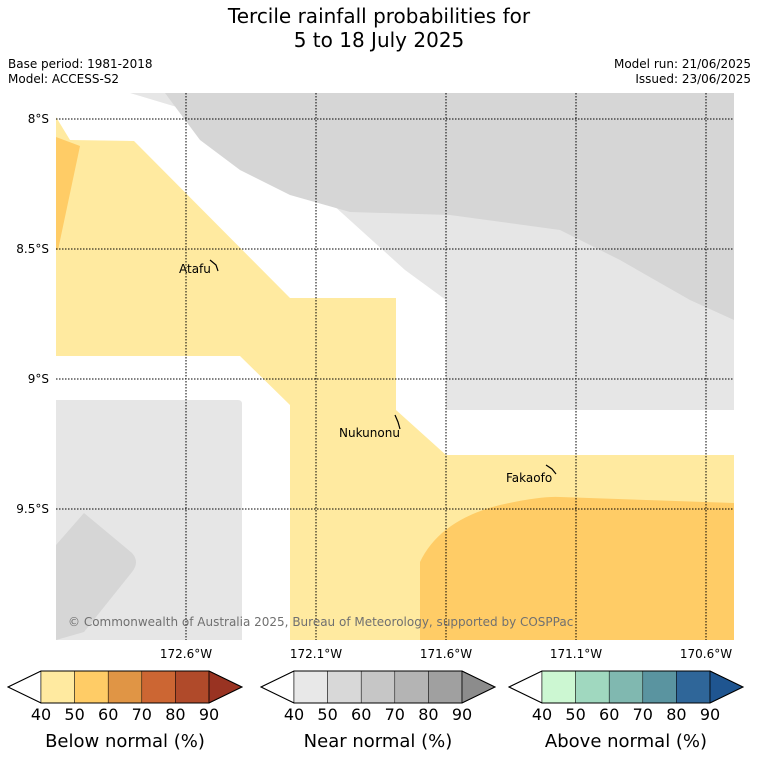  I want to click on island-fakaofo-coast, so click(551, 469).